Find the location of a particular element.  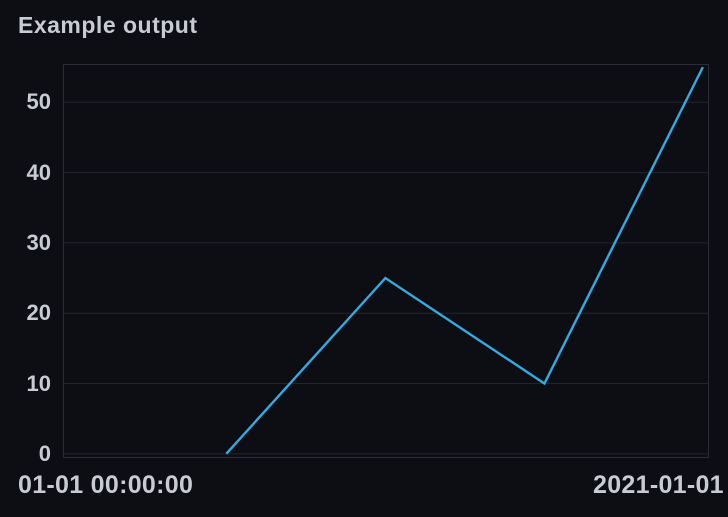

y-tick-label-20: 20 is located at coordinates (38, 313).